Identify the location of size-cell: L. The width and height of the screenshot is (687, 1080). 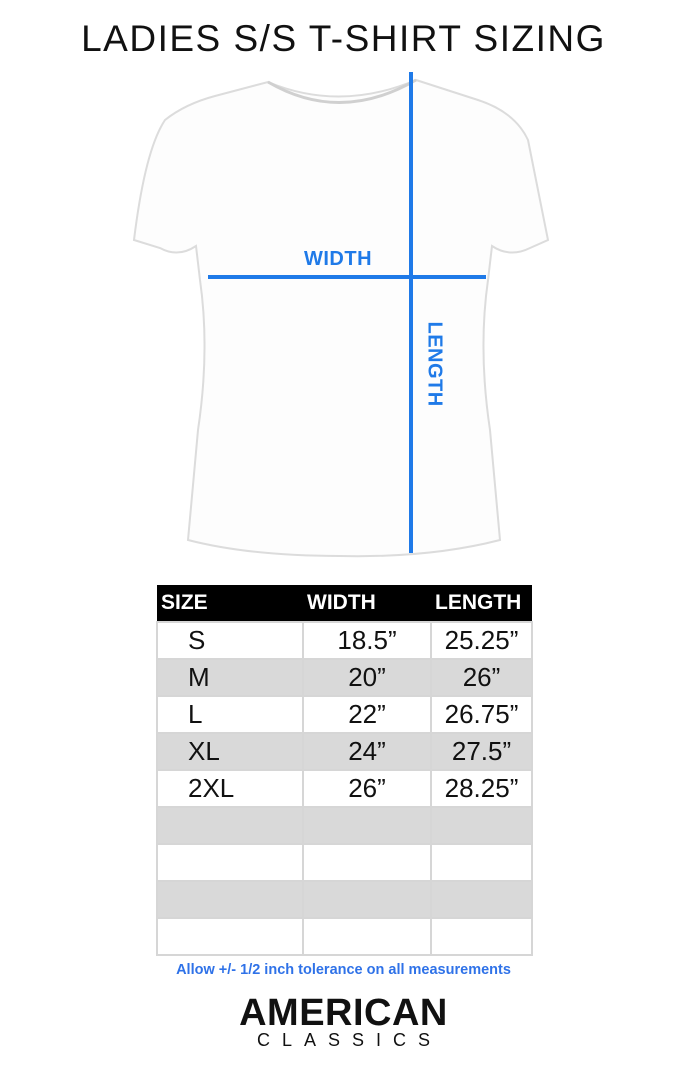
(230, 714).